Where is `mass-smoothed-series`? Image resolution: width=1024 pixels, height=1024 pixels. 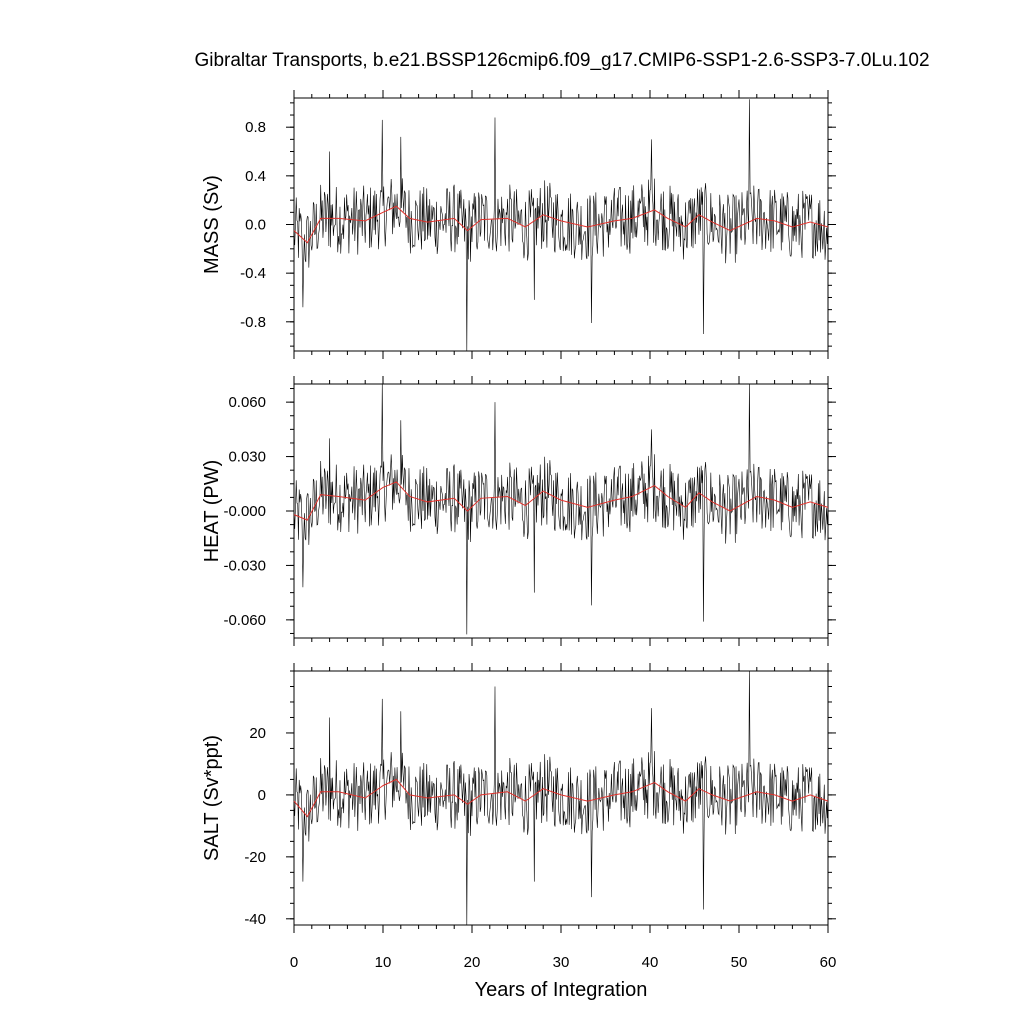
mass-smoothed-series is located at coordinates (561, 224).